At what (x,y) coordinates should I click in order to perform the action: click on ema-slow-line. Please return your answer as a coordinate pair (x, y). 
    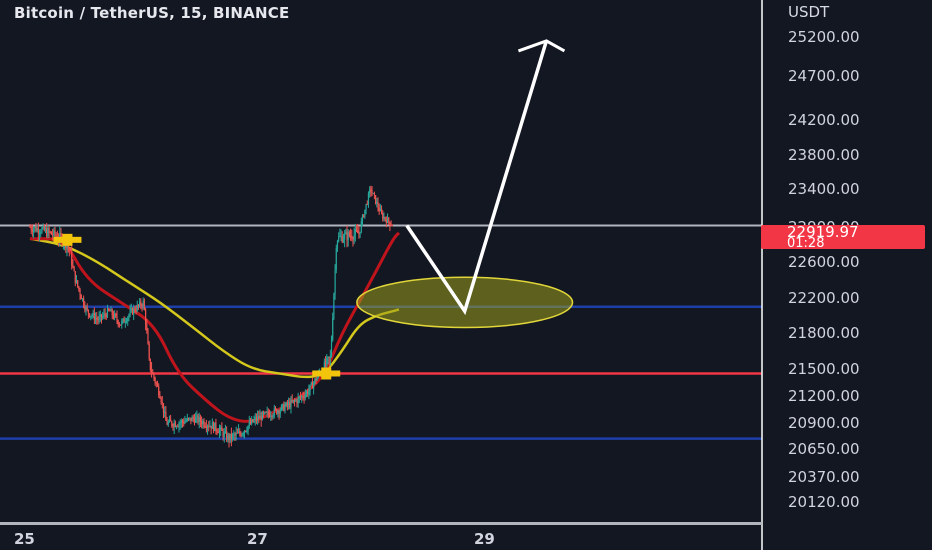
    Looking at the image, I should click on (214, 308).